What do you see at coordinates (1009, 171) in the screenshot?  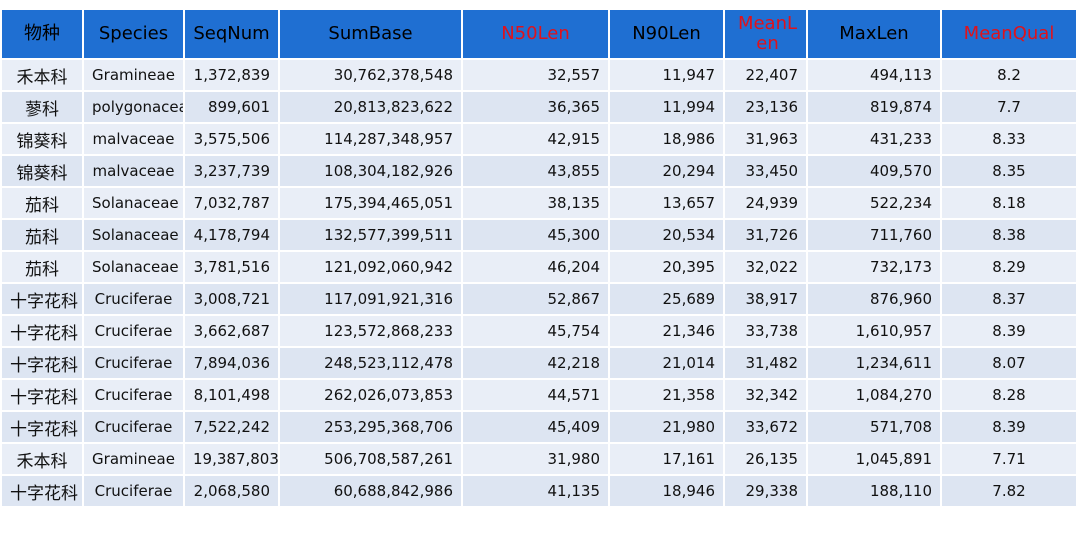 I see `table-cell: 8.35` at bounding box center [1009, 171].